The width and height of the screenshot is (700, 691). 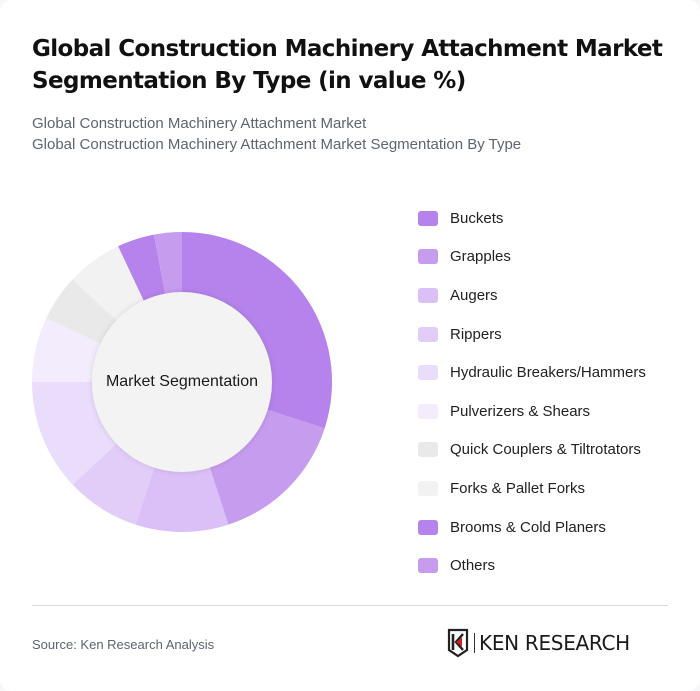 What do you see at coordinates (480, 257) in the screenshot?
I see `legend-label: Grapples` at bounding box center [480, 257].